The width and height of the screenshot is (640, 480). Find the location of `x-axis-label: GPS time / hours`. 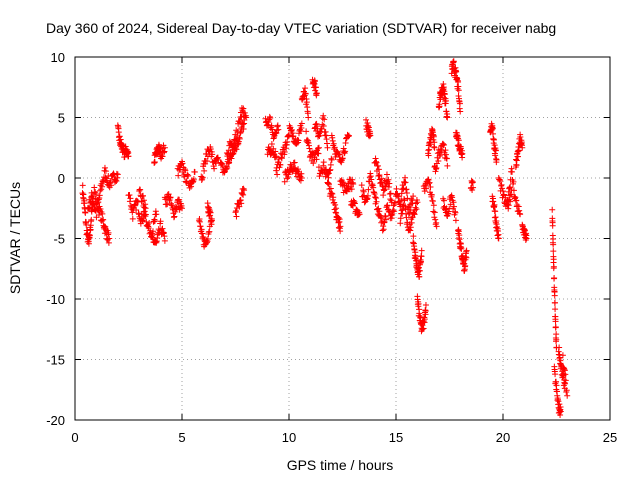

x-axis-label: GPS time / hours is located at coordinates (340, 465).